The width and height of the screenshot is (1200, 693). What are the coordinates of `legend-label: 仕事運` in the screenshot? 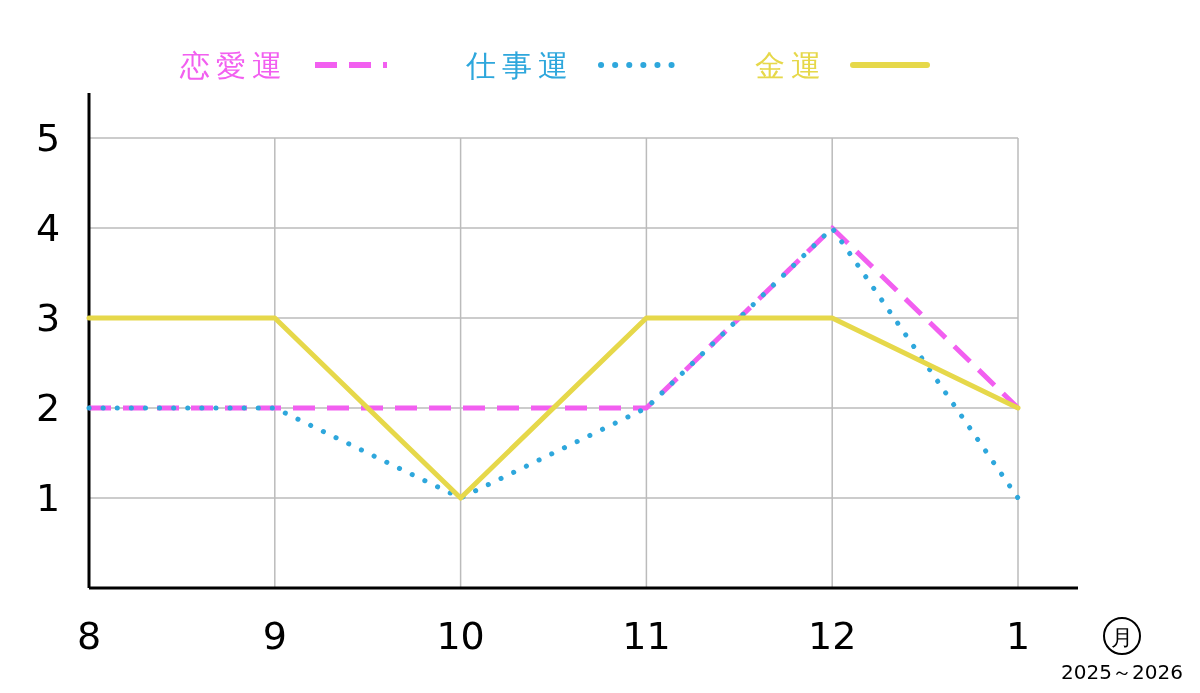 It's located at (519, 65).